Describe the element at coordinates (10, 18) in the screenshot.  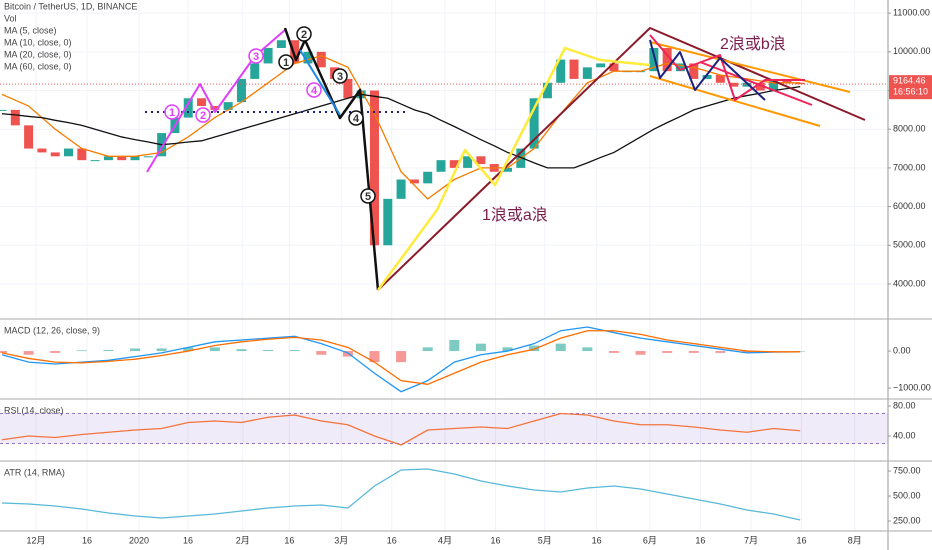
I see `study-label: Vol` at that location.